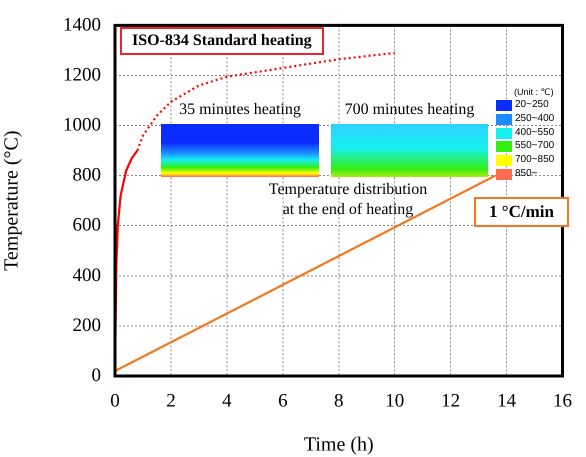 This screenshot has height=457, width=586. I want to click on x-tick-label: 2, so click(171, 401).